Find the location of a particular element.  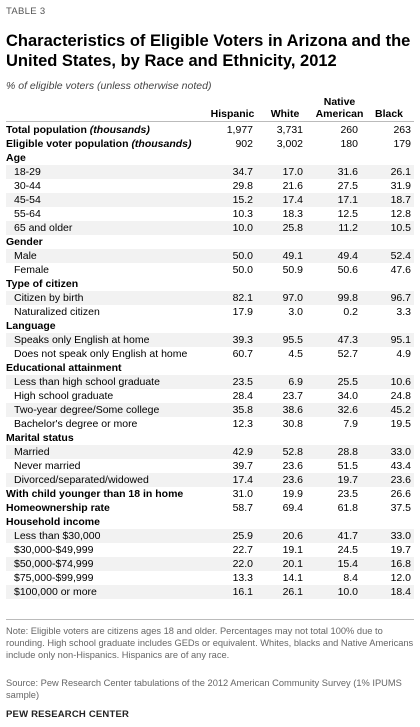

row-label-text: Citizen by birth is located at coordinates (49, 298).